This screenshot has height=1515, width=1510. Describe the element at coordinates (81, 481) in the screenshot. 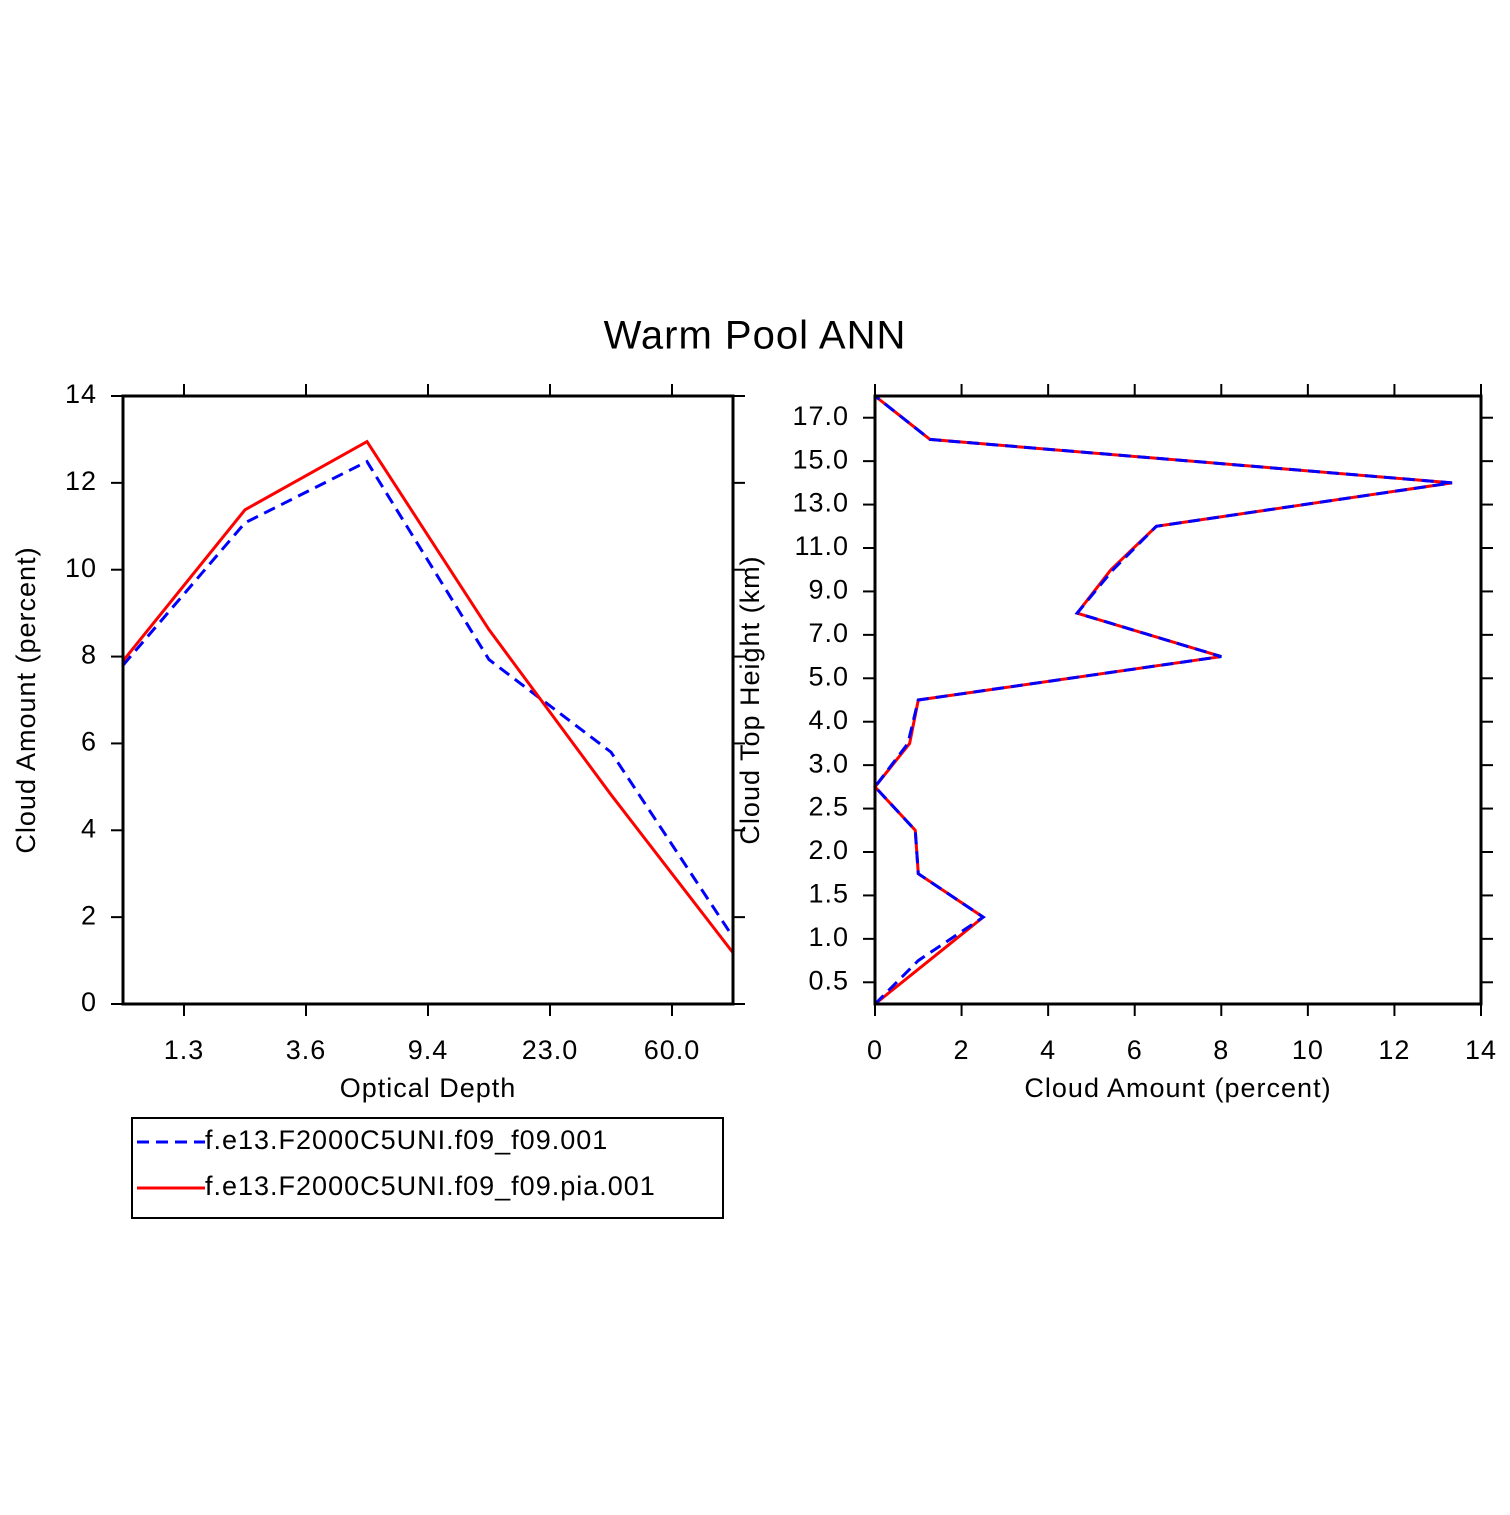

I see `y-tick-label: 12` at that location.